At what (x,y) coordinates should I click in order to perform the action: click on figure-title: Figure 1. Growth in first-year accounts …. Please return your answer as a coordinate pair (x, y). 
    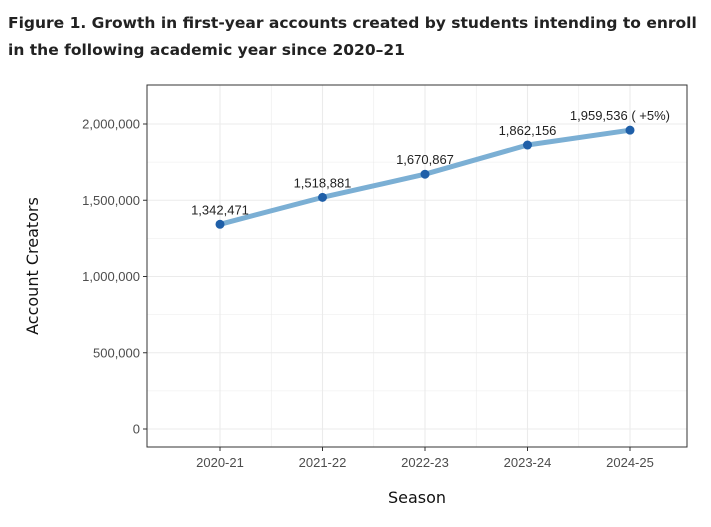
    Looking at the image, I should click on (352, 36).